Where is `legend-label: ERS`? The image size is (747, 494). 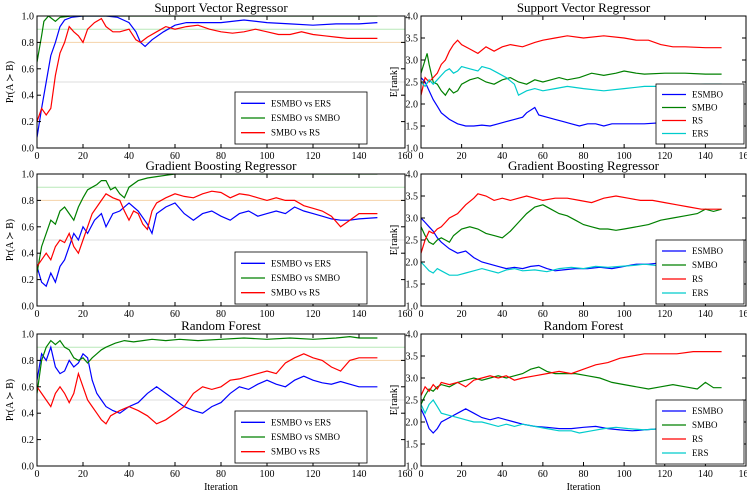 legend-label: ERS is located at coordinates (700, 453).